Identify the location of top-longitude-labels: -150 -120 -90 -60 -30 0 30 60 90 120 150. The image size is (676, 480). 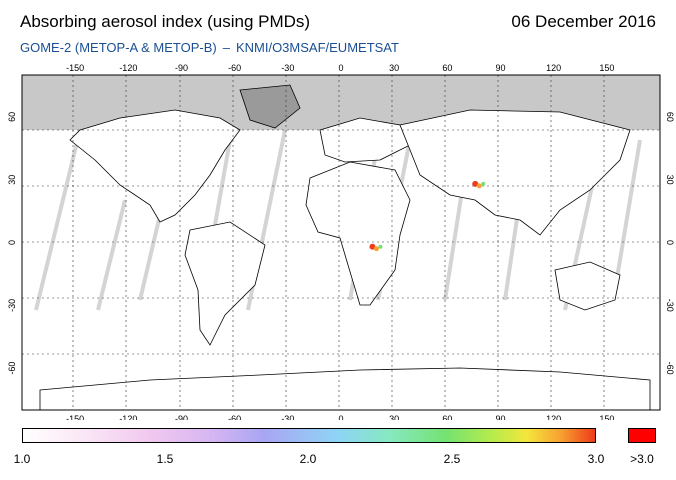
(340, 68).